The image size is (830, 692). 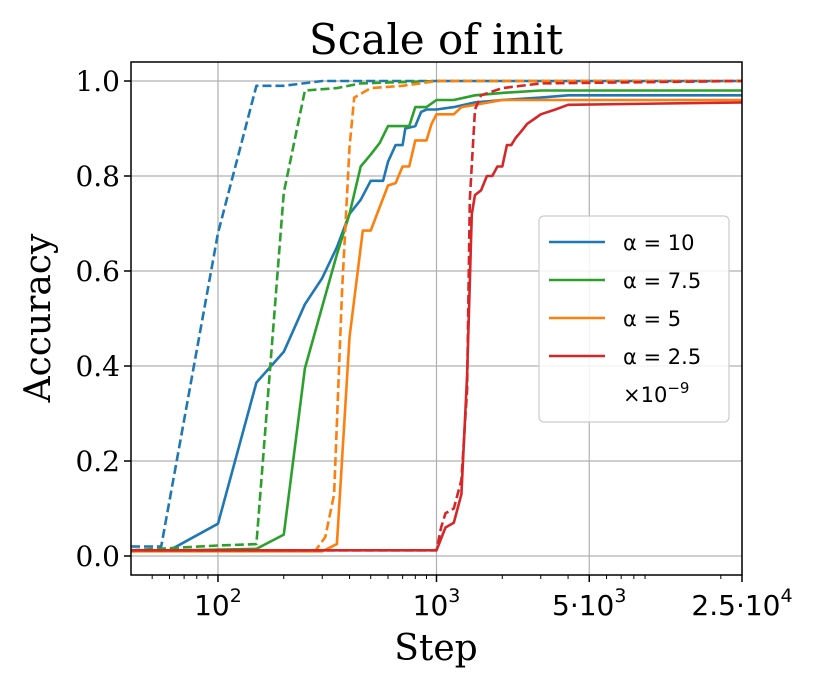 I want to click on legend-note: ×10⁻⁹, so click(x=656, y=393).